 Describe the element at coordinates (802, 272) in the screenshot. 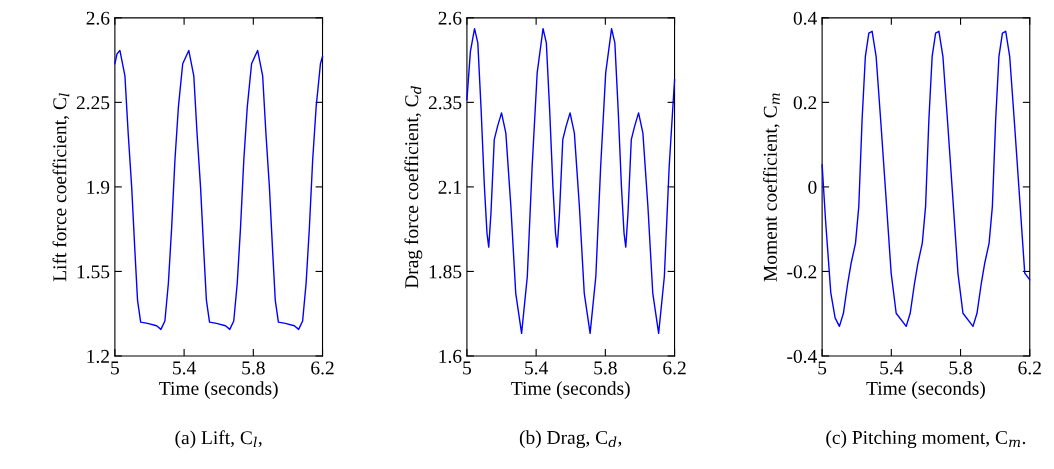

I see `y-tick-label: -0.2` at that location.